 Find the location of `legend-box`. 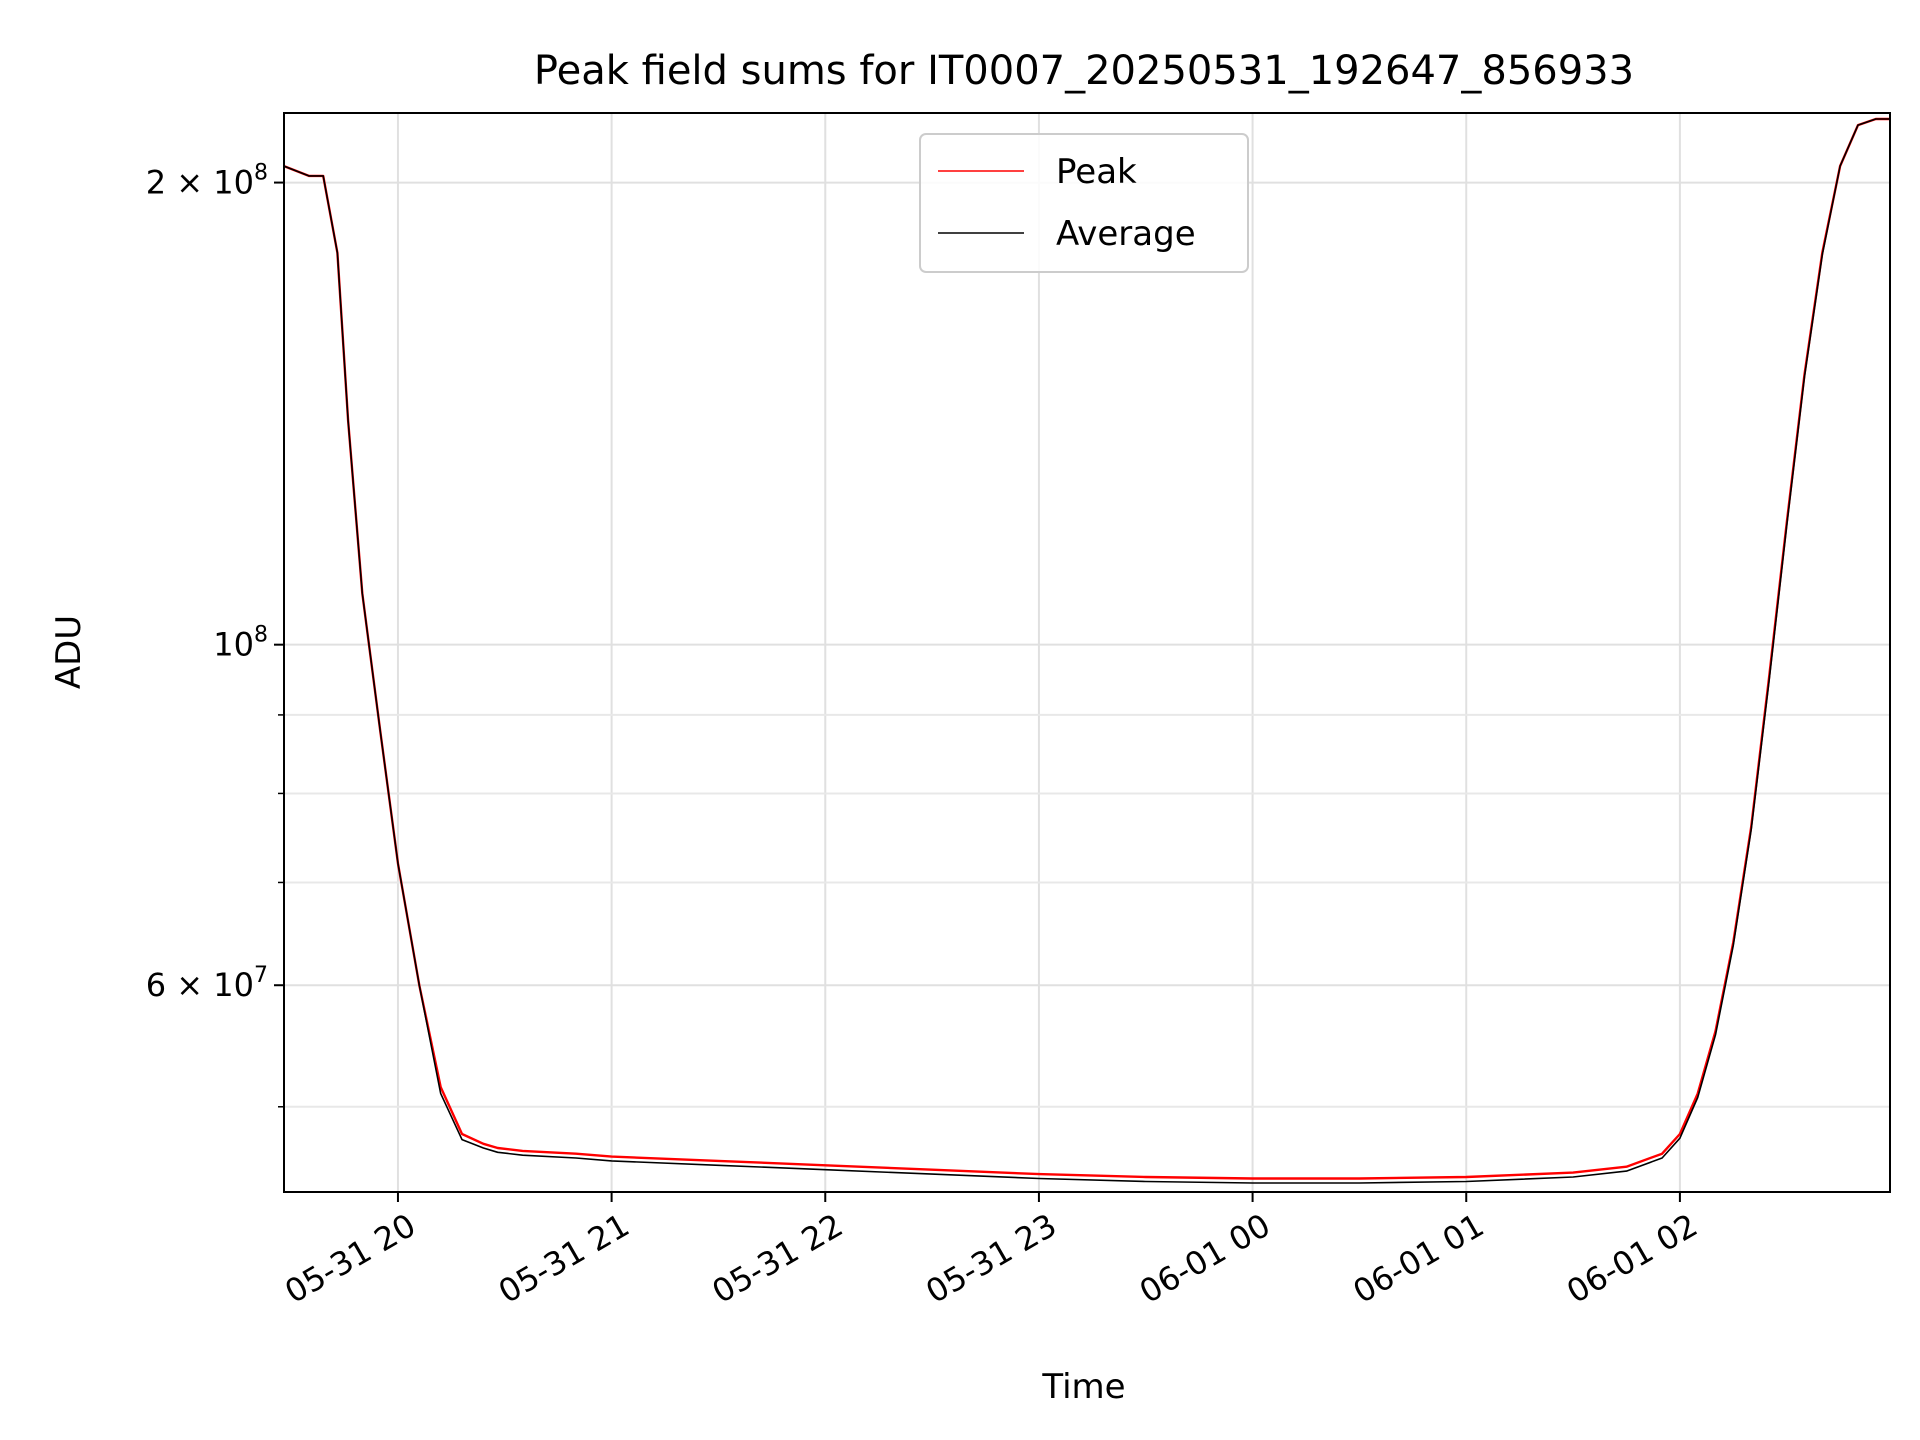

legend-box is located at coordinates (1084, 203).